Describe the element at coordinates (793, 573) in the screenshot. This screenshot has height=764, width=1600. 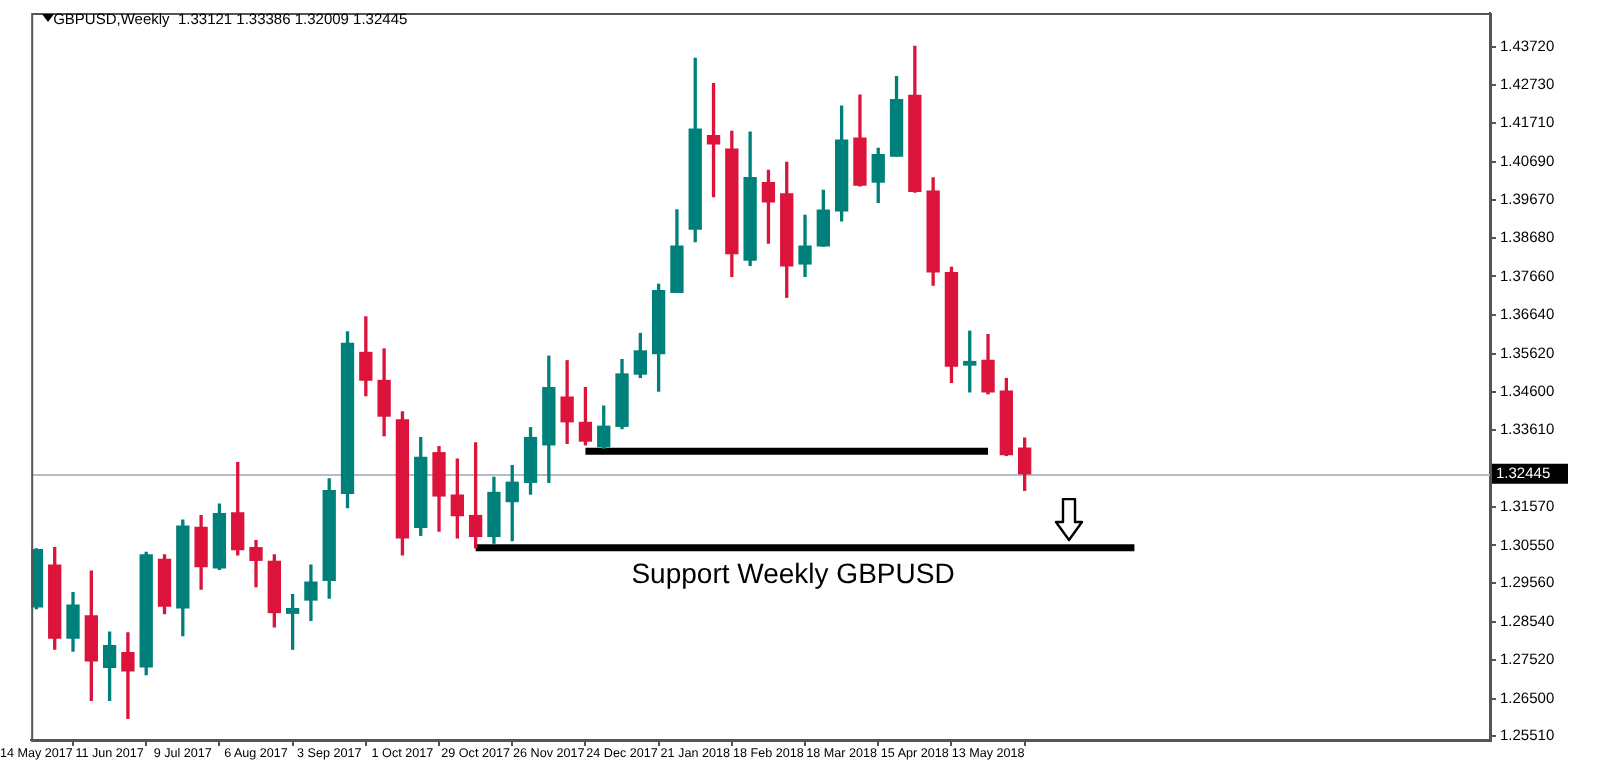
I see `series-label: Support Weekly GBPUSD` at that location.